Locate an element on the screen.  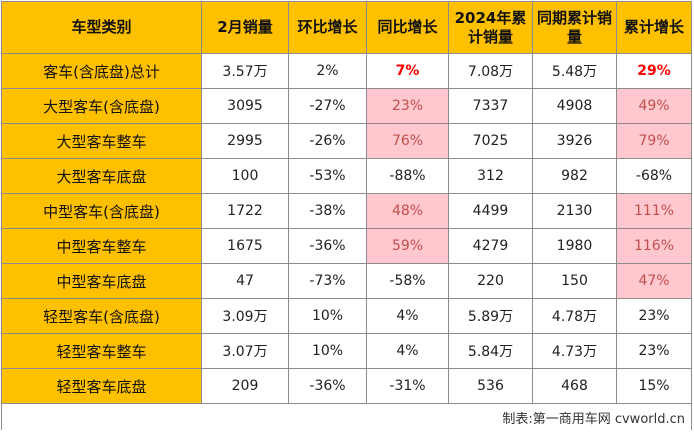
cell-category: 中型客车底盘 is located at coordinates (101, 281).